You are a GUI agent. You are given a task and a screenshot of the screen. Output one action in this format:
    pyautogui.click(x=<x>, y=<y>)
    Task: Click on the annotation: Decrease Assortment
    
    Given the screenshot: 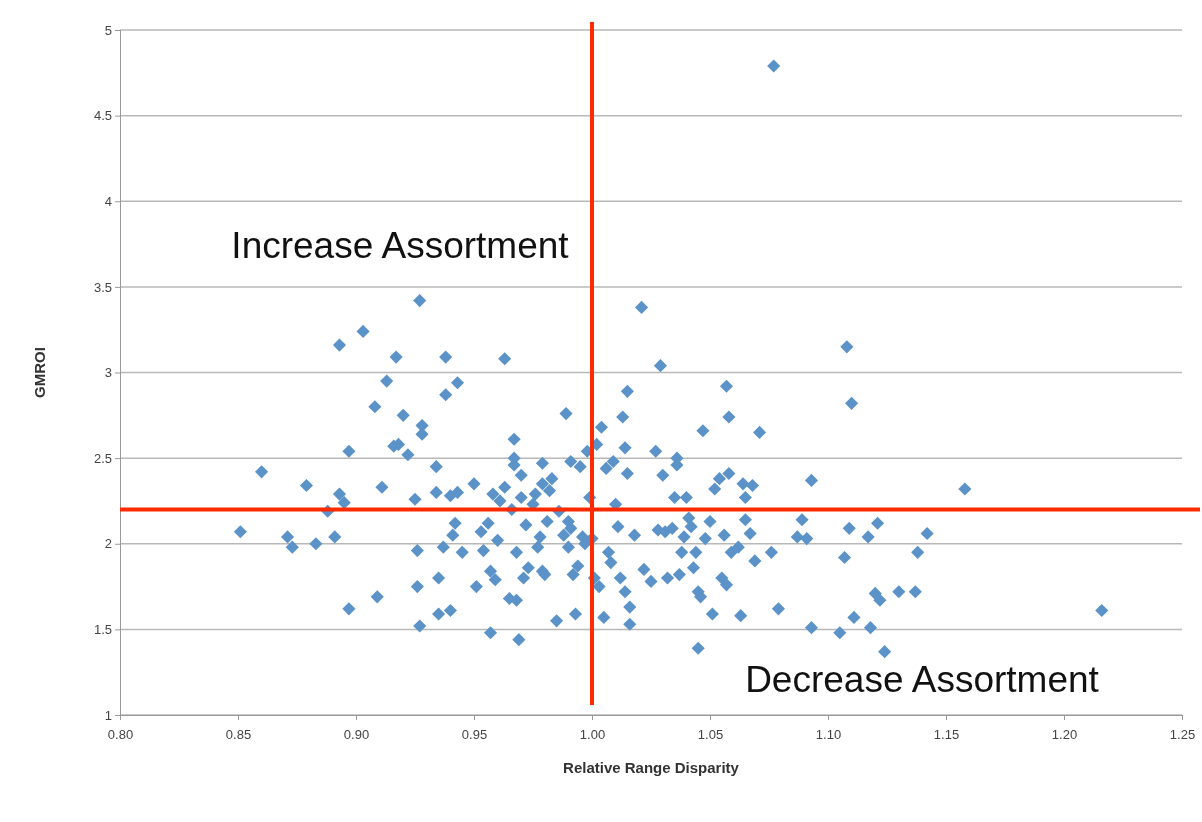 What is the action you would take?
    pyautogui.click(x=922, y=679)
    